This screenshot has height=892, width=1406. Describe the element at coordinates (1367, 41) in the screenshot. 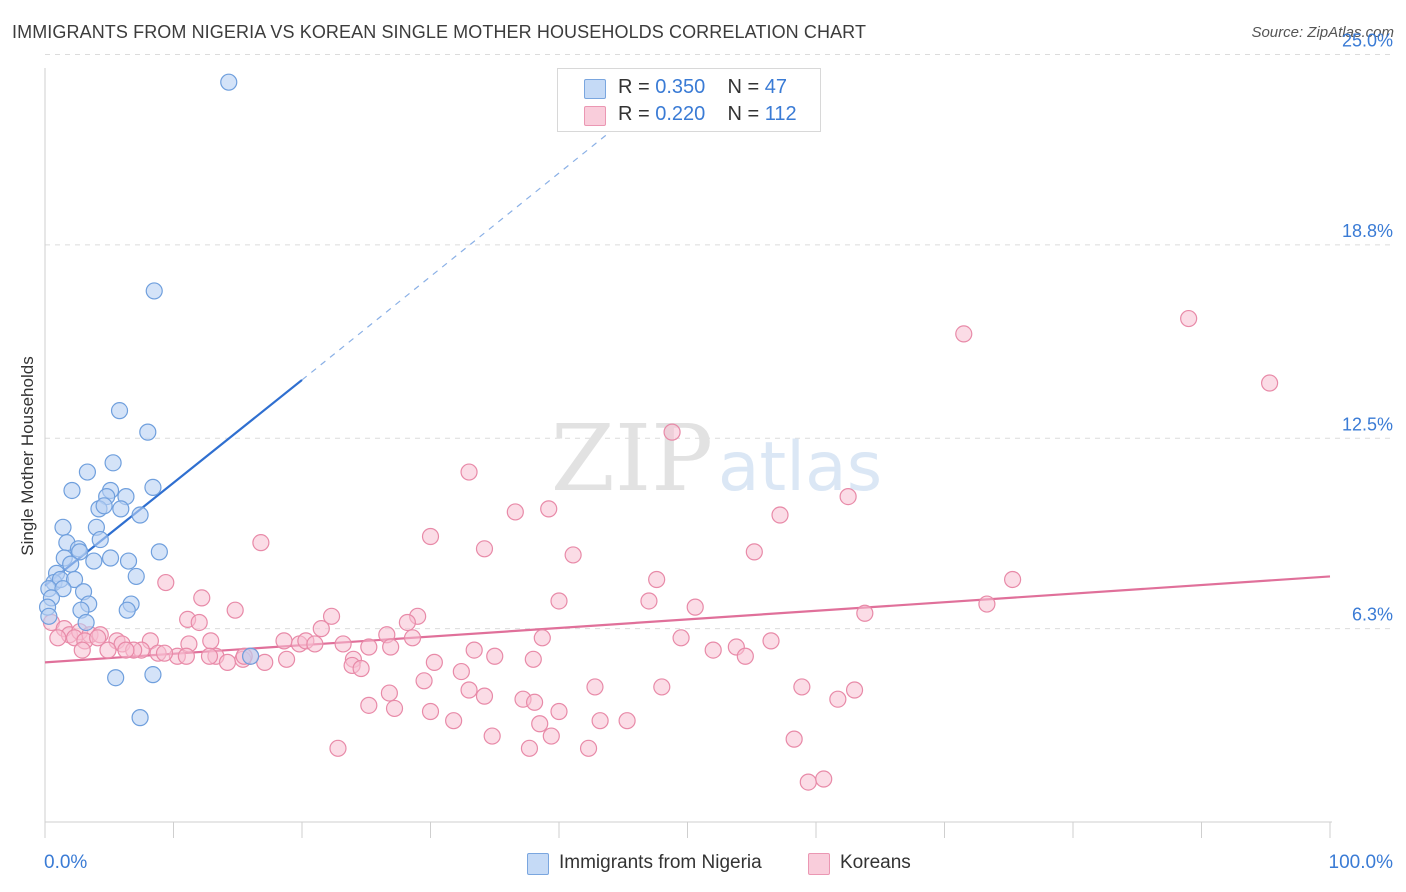

I see `y-tick-label: 25.0%` at that location.